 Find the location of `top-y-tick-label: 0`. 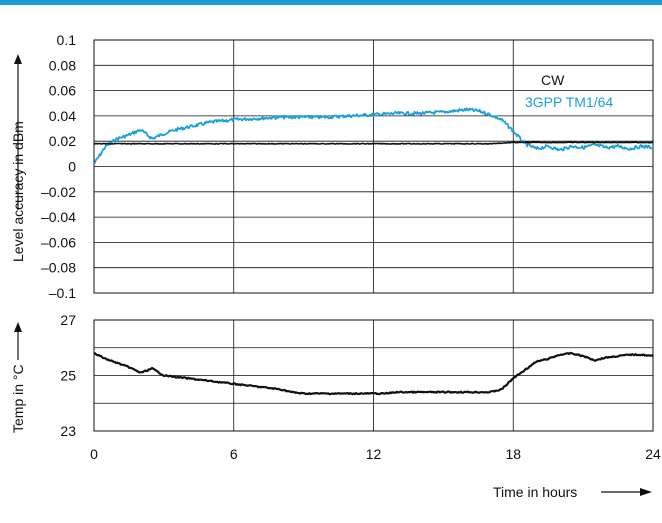

top-y-tick-label: 0 is located at coordinates (72, 167).